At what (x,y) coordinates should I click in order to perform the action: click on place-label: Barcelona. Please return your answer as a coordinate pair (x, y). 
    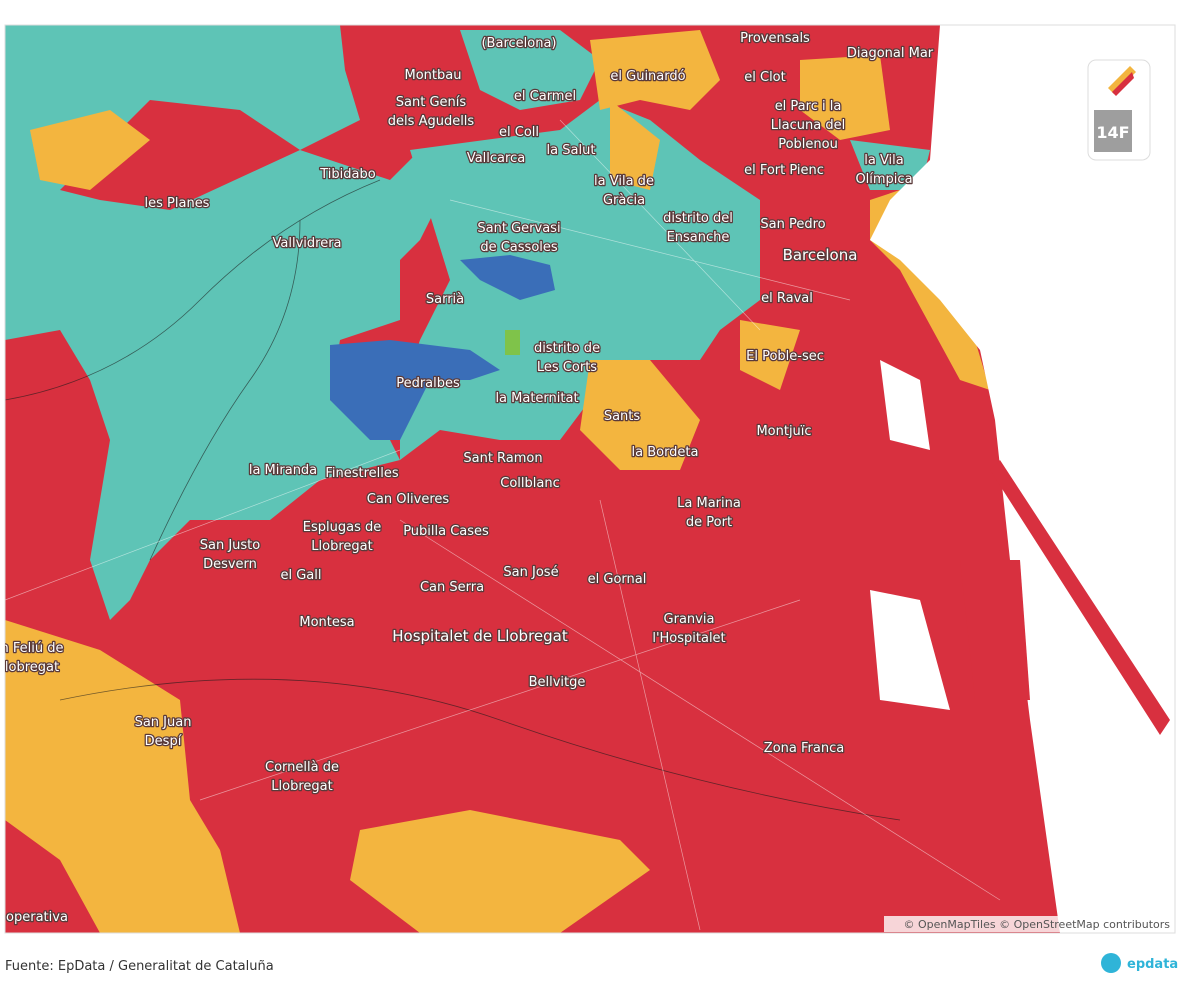
    Looking at the image, I should click on (820, 255).